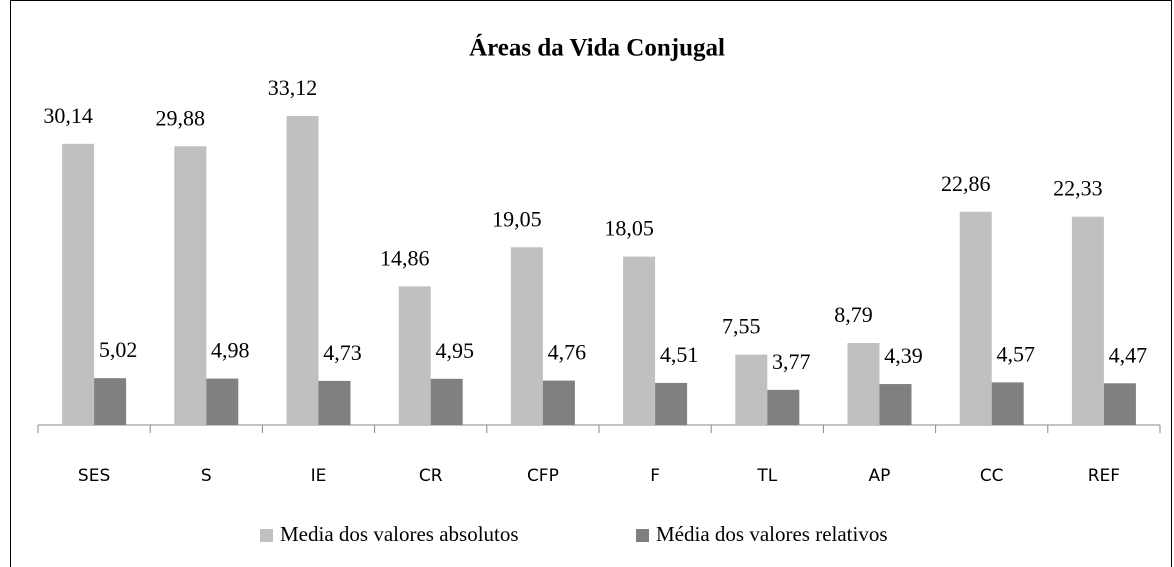  What do you see at coordinates (399, 534) in the screenshot?
I see `legend-label: Media dos valores absolutos` at bounding box center [399, 534].